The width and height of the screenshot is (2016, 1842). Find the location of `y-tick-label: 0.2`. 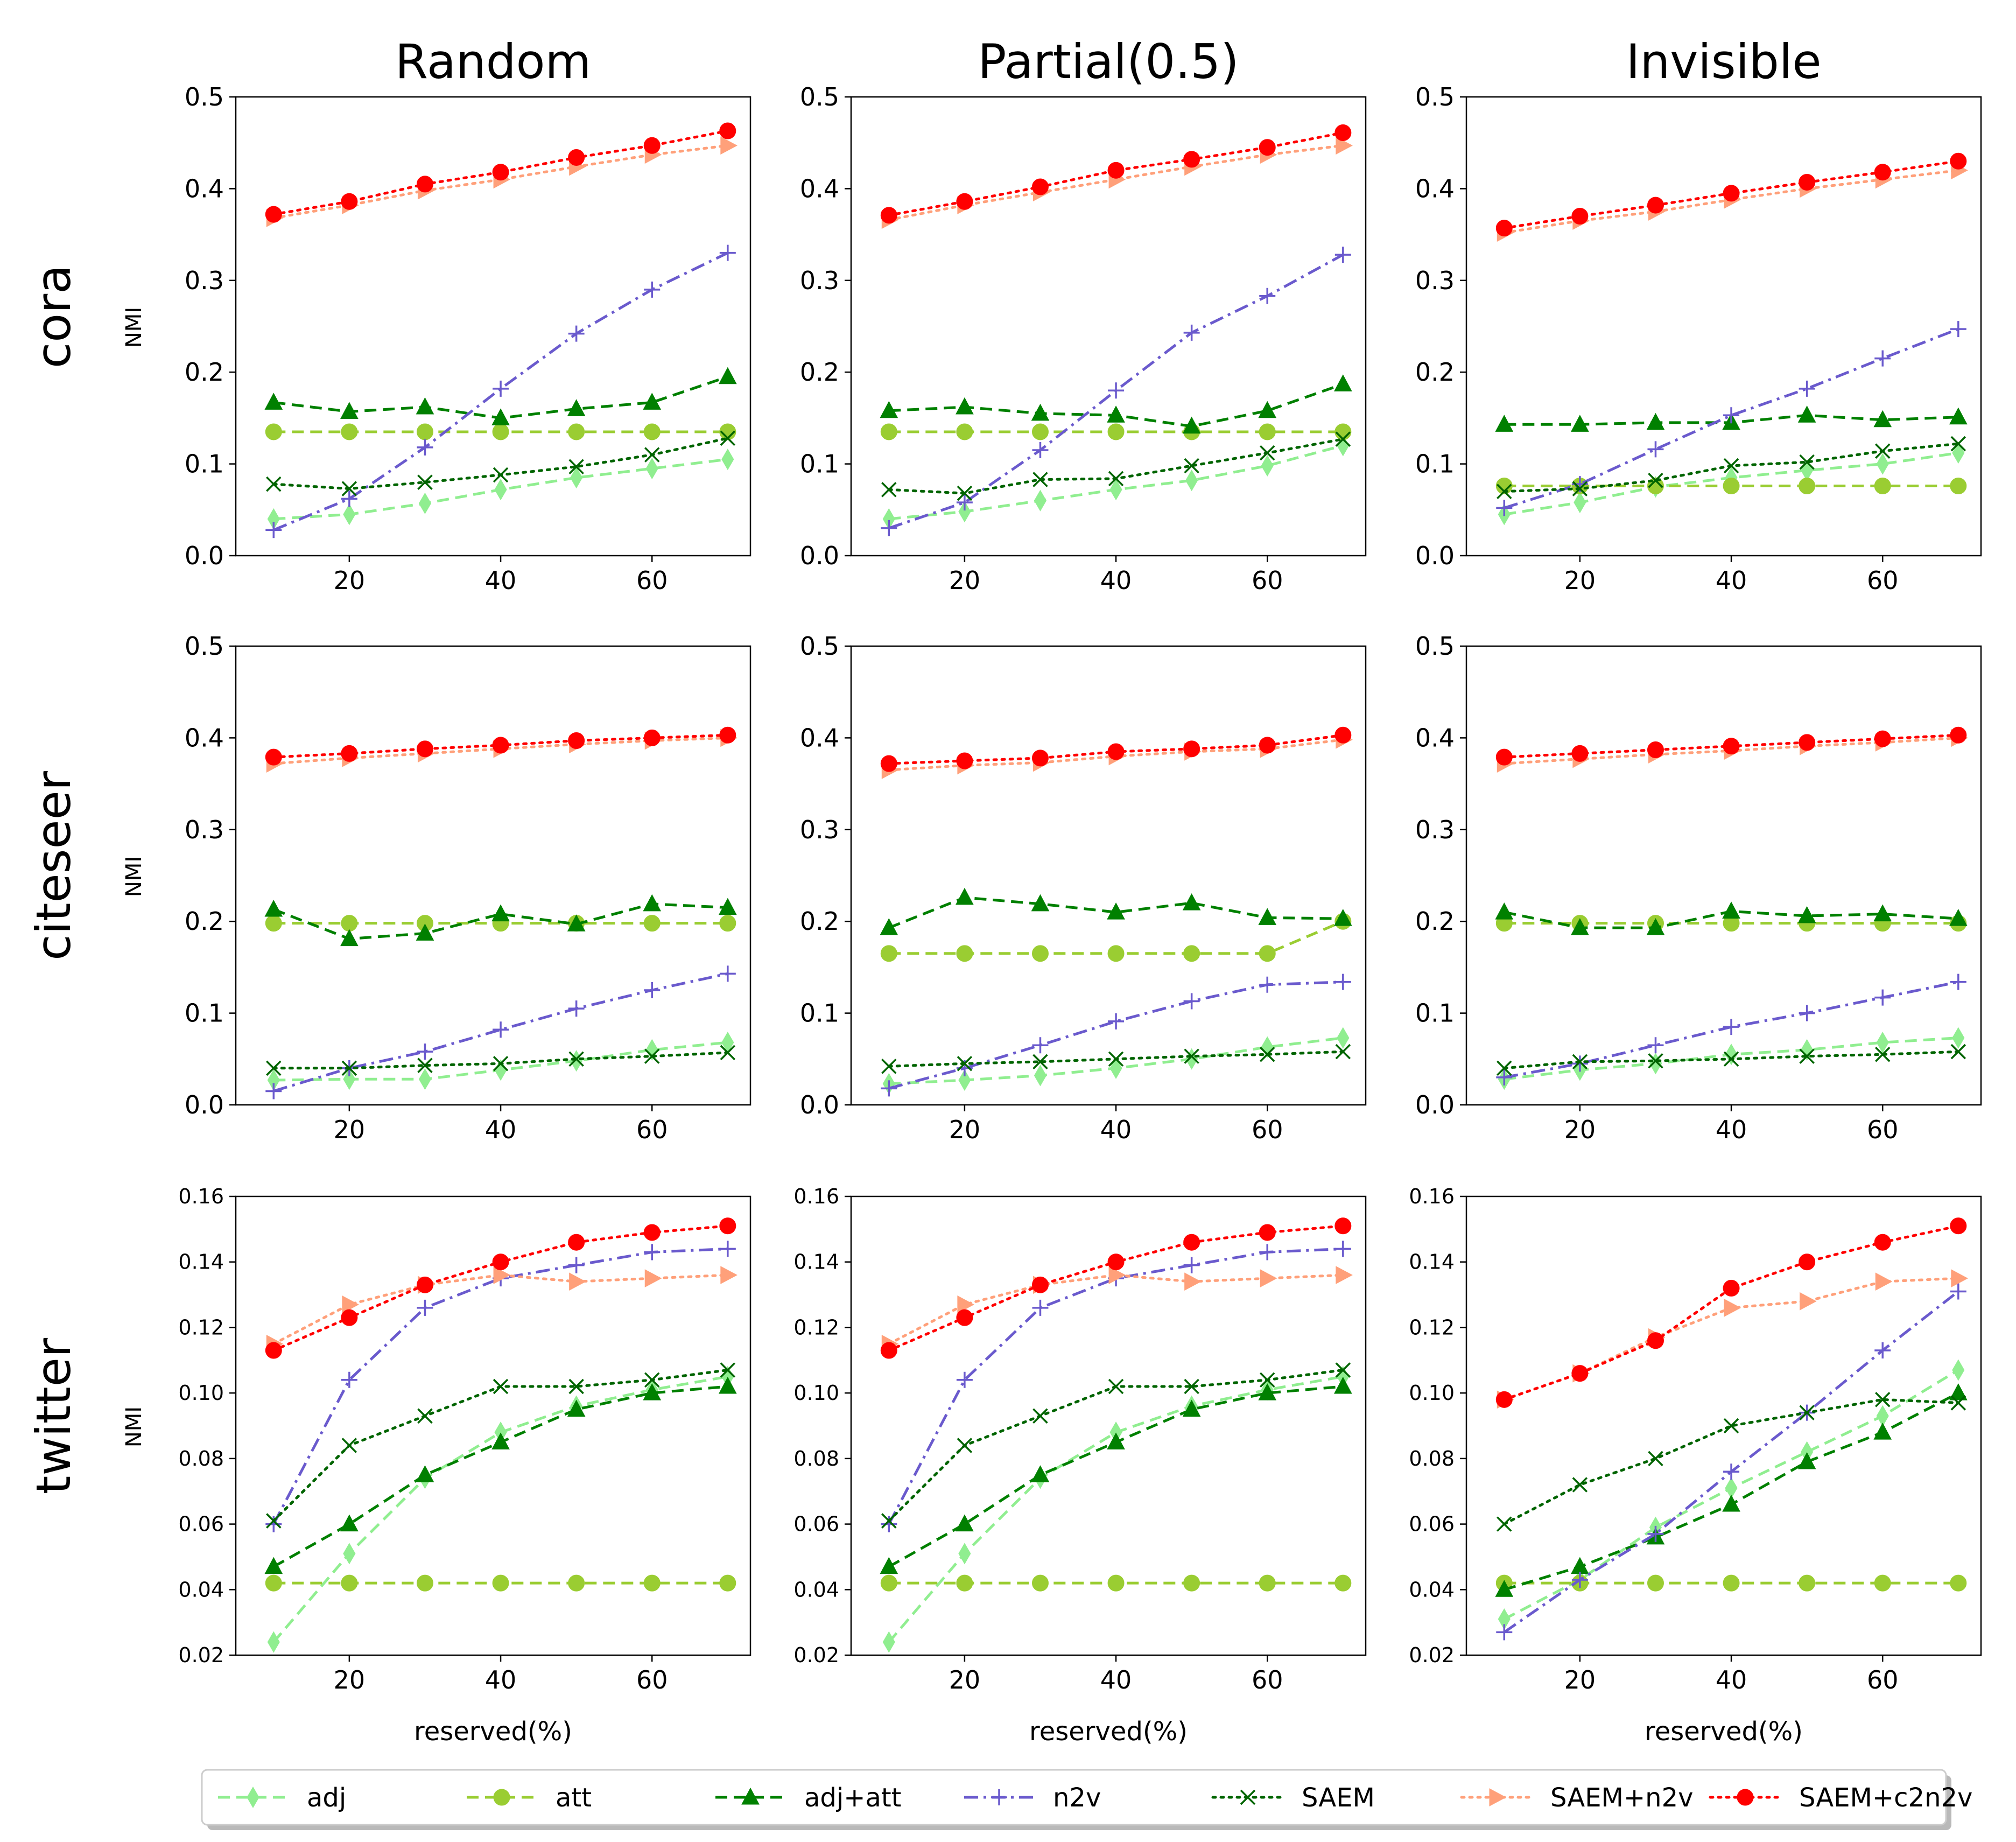

y-tick-label: 0.2 is located at coordinates (819, 372).